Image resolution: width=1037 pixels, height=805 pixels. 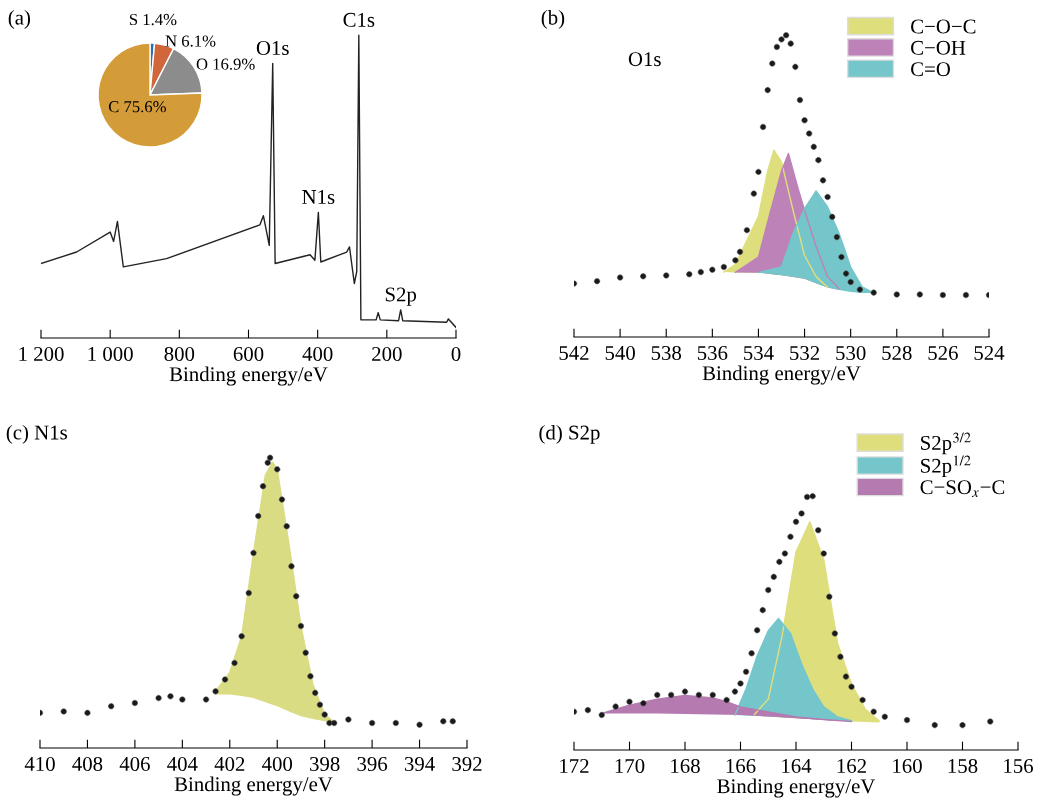 I want to click on chart-title: (a), so click(x=19, y=19).